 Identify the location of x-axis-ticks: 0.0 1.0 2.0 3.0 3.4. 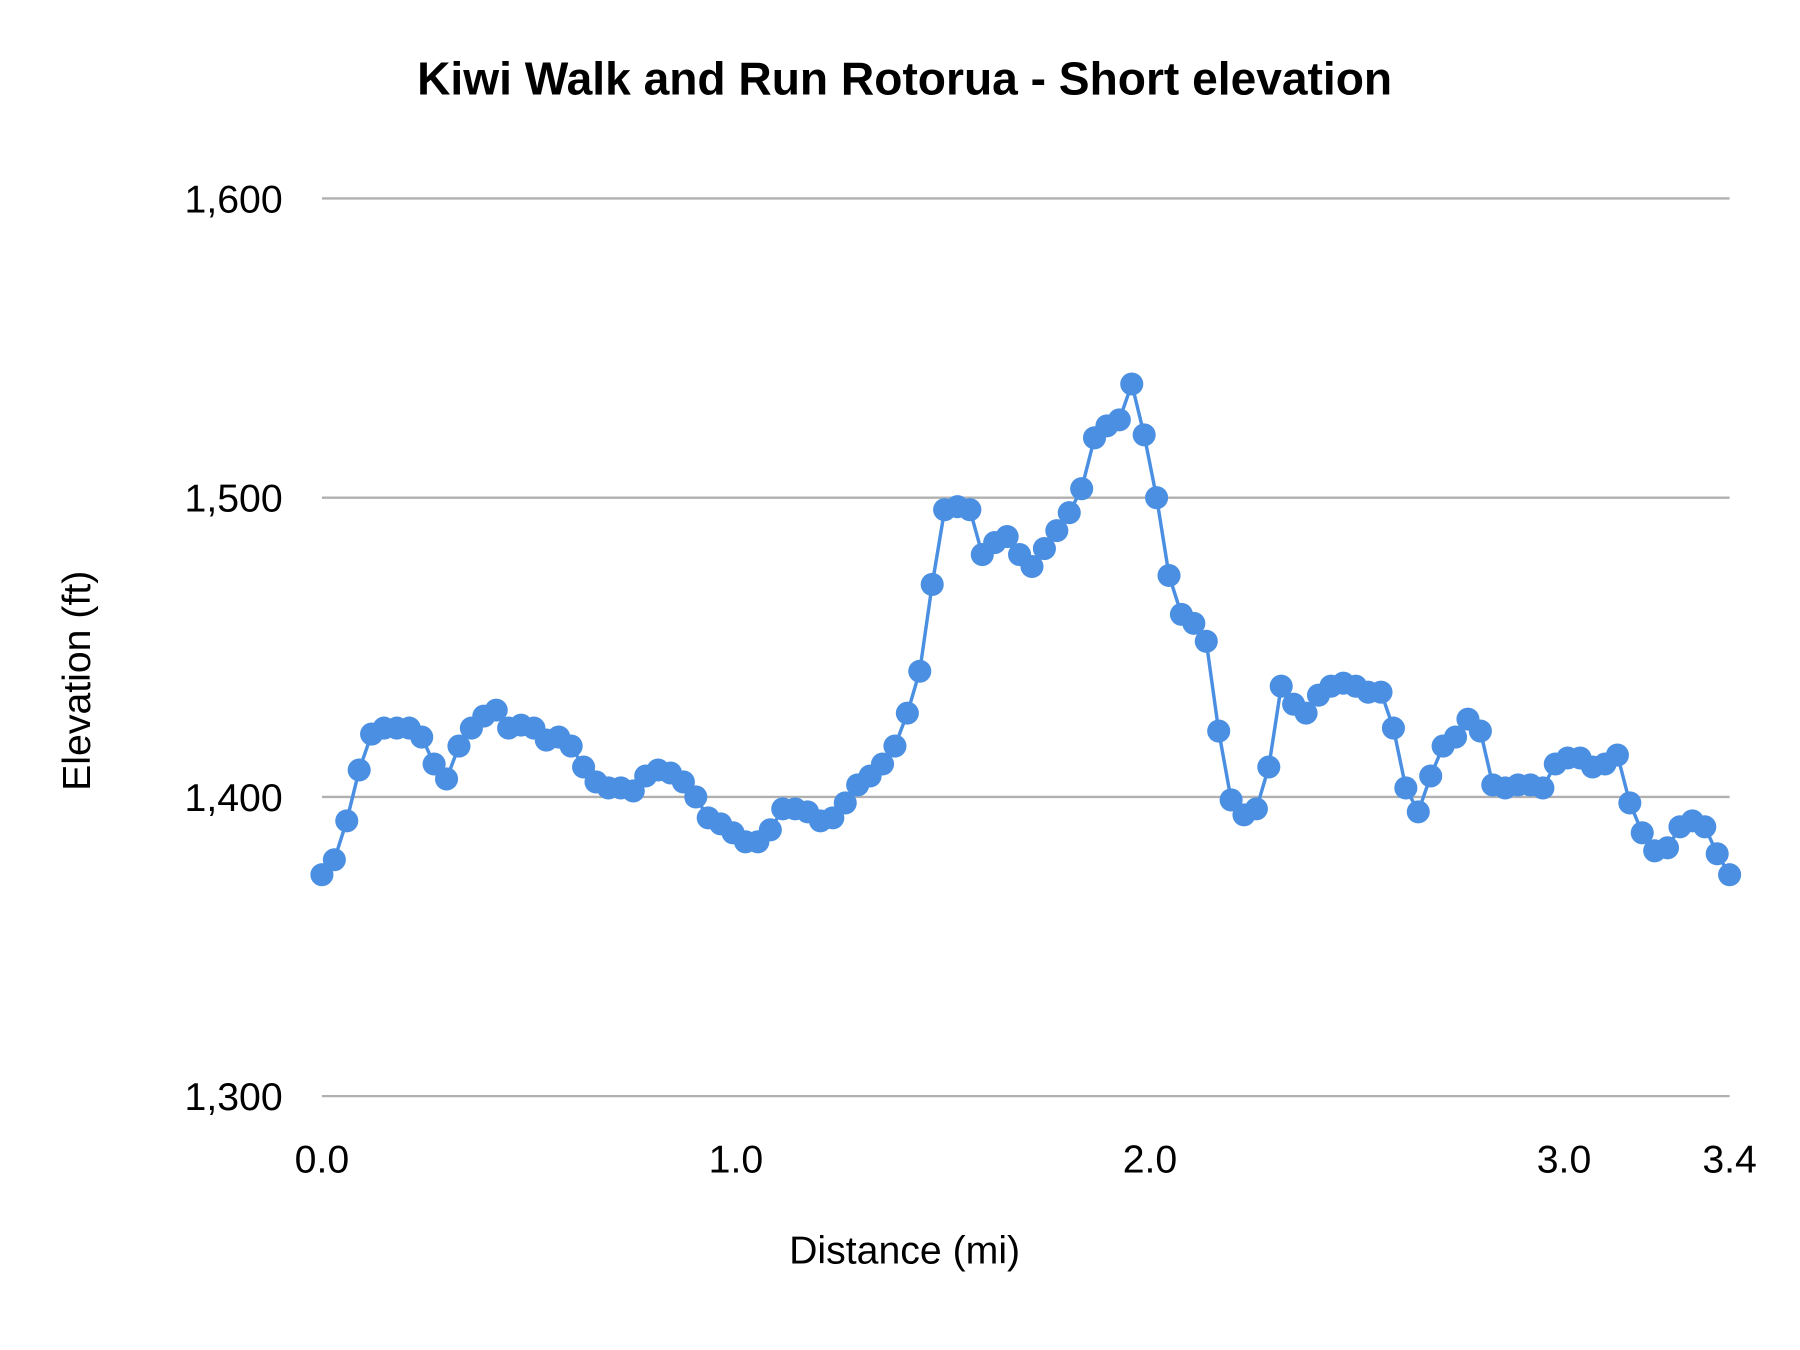
(1026, 1159).